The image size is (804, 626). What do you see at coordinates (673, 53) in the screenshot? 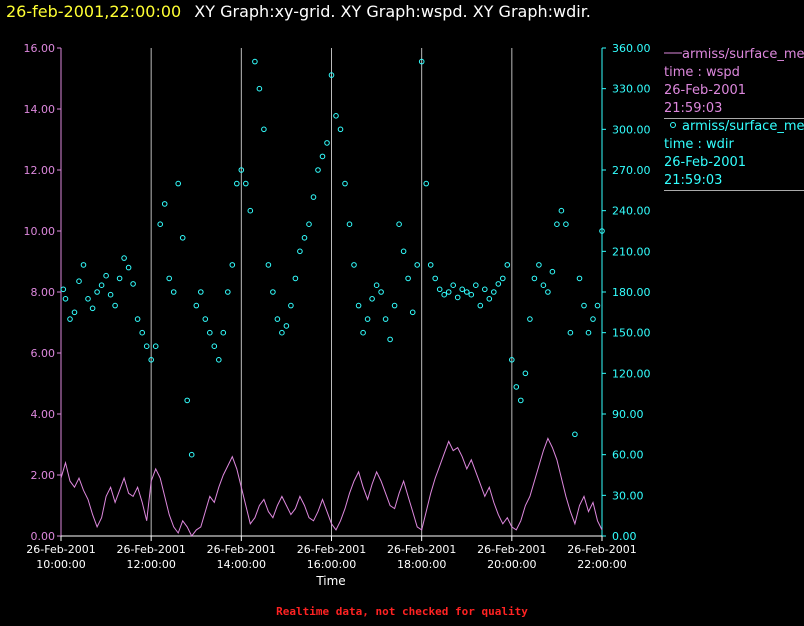
I see `legend-line-marker` at bounding box center [673, 53].